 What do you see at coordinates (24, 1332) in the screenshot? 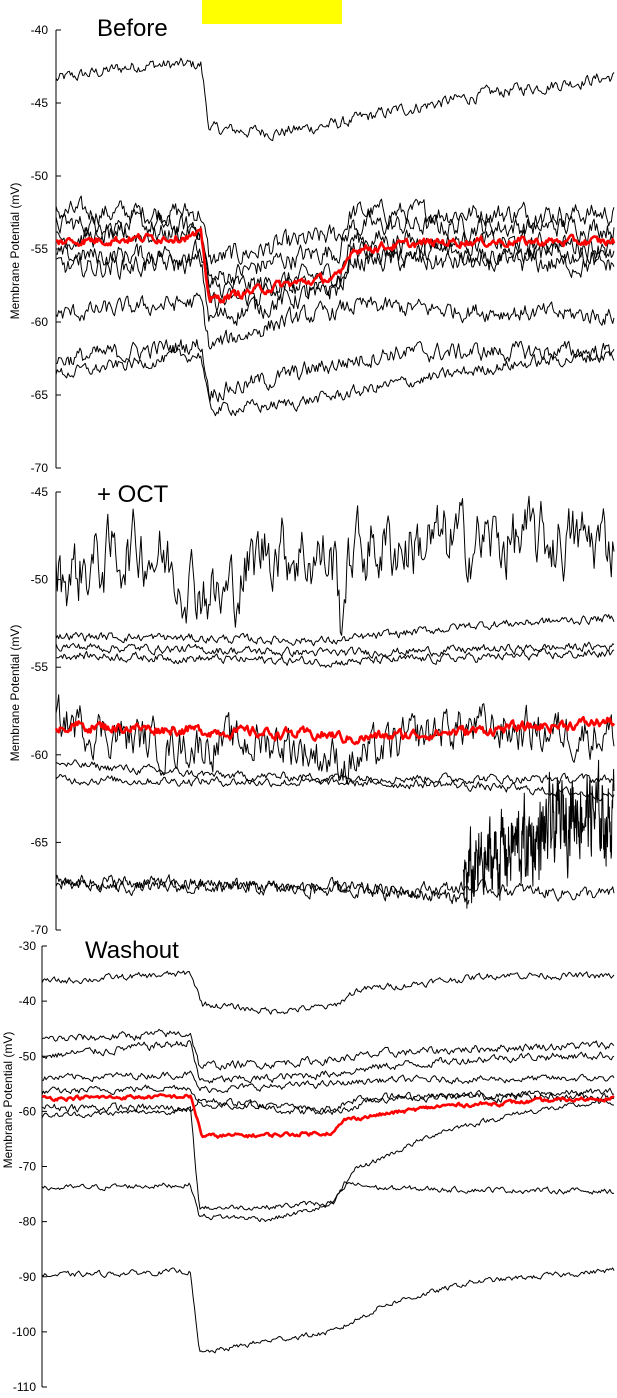
I see `y-tick-label: -100` at bounding box center [24, 1332].